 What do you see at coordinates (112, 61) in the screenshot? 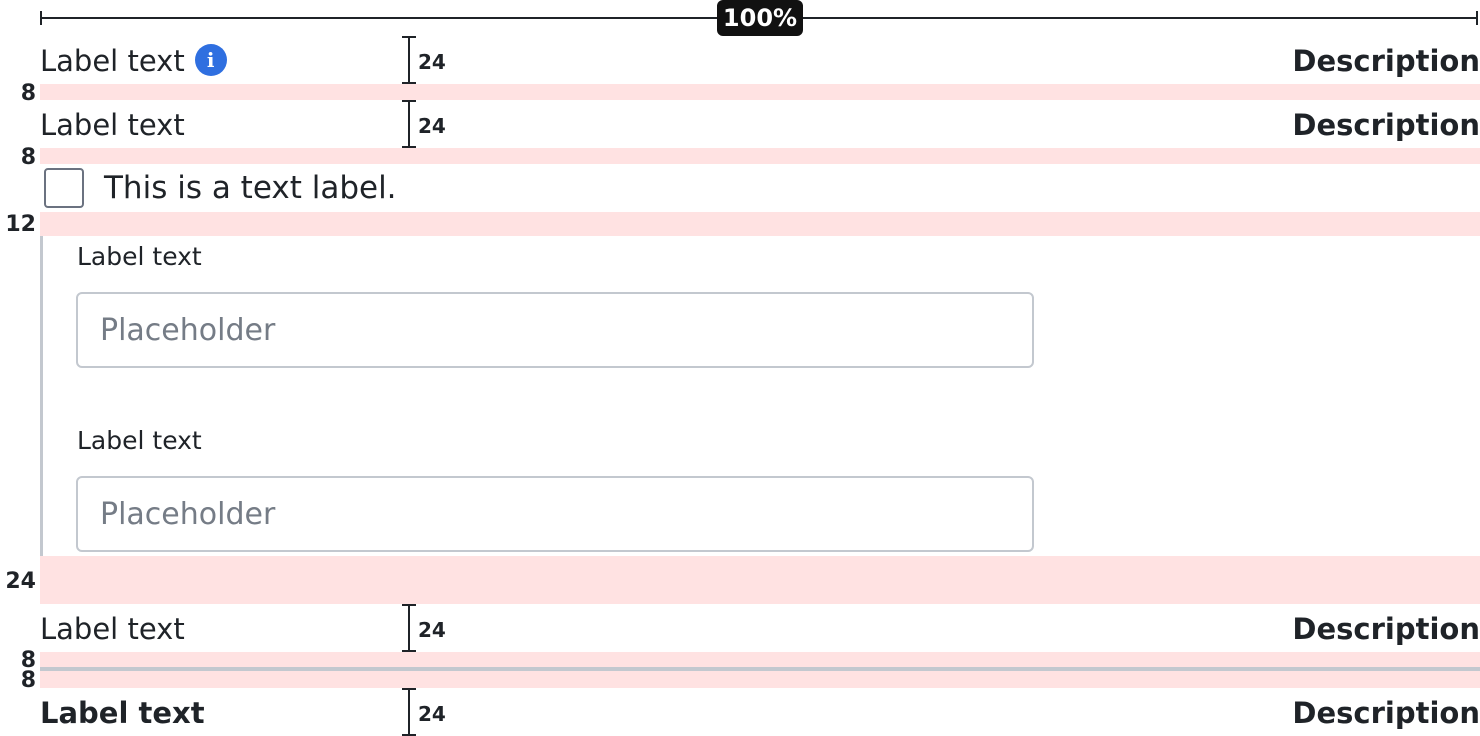
I see `row-label-text: Label text` at bounding box center [112, 61].